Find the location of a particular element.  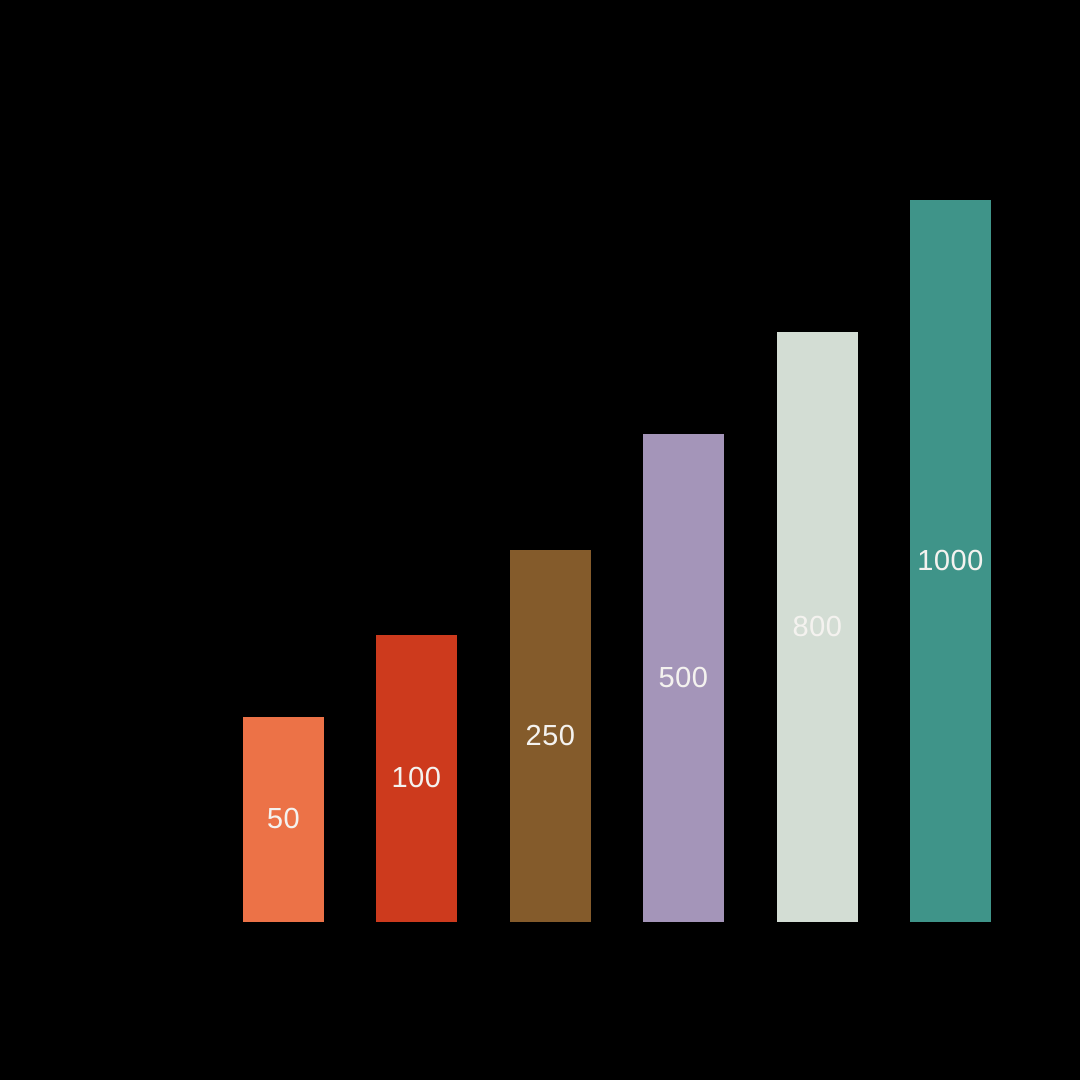

bar-value-label: 250 is located at coordinates (550, 735).